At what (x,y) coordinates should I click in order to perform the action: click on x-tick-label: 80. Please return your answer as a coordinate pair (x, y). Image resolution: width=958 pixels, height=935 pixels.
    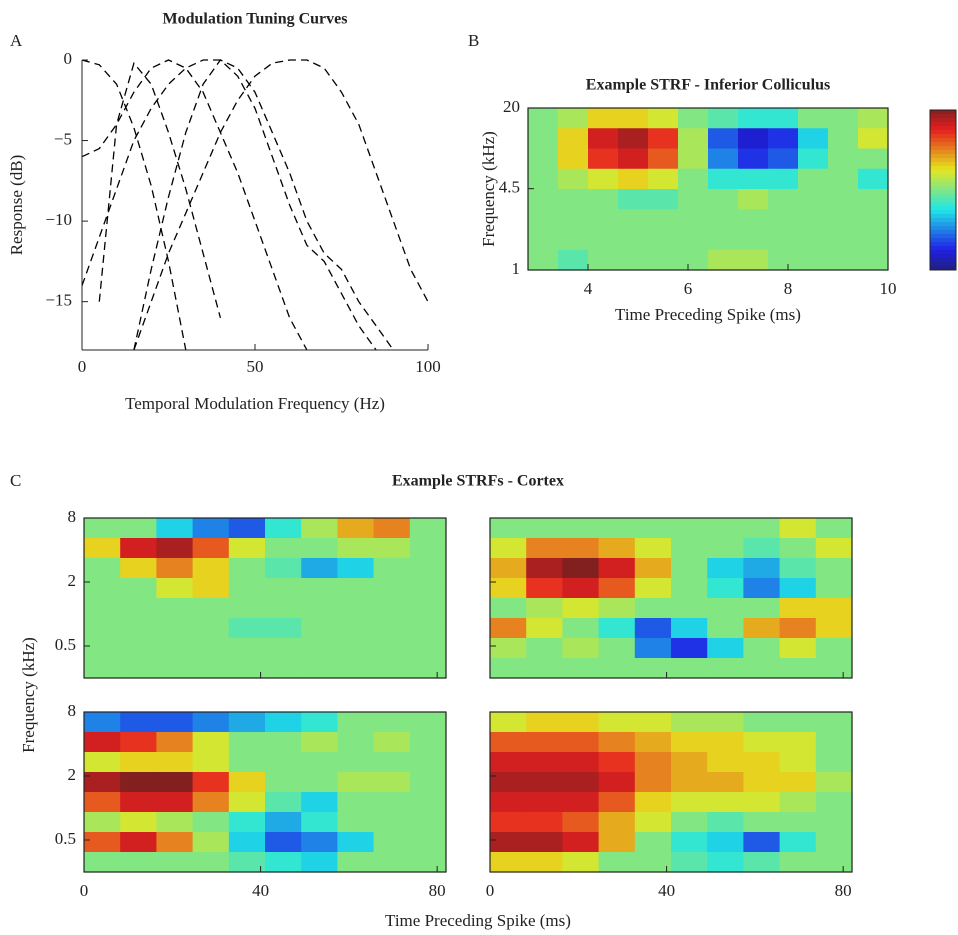
    Looking at the image, I should click on (843, 890).